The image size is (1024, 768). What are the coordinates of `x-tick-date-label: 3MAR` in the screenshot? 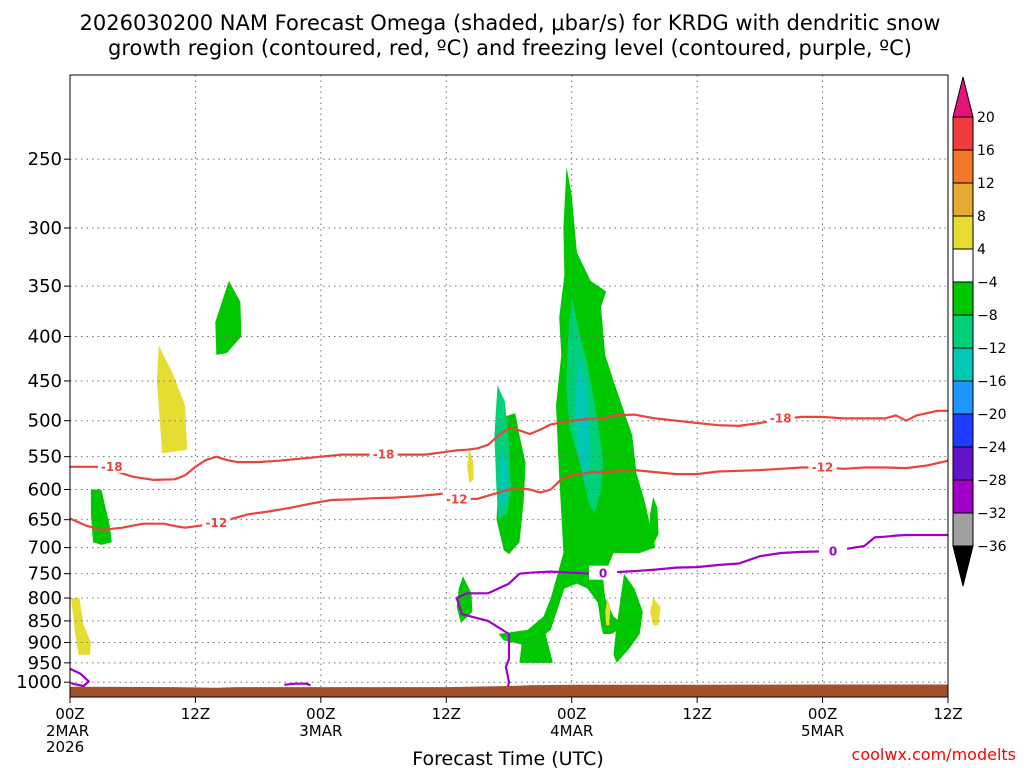 It's located at (320, 731).